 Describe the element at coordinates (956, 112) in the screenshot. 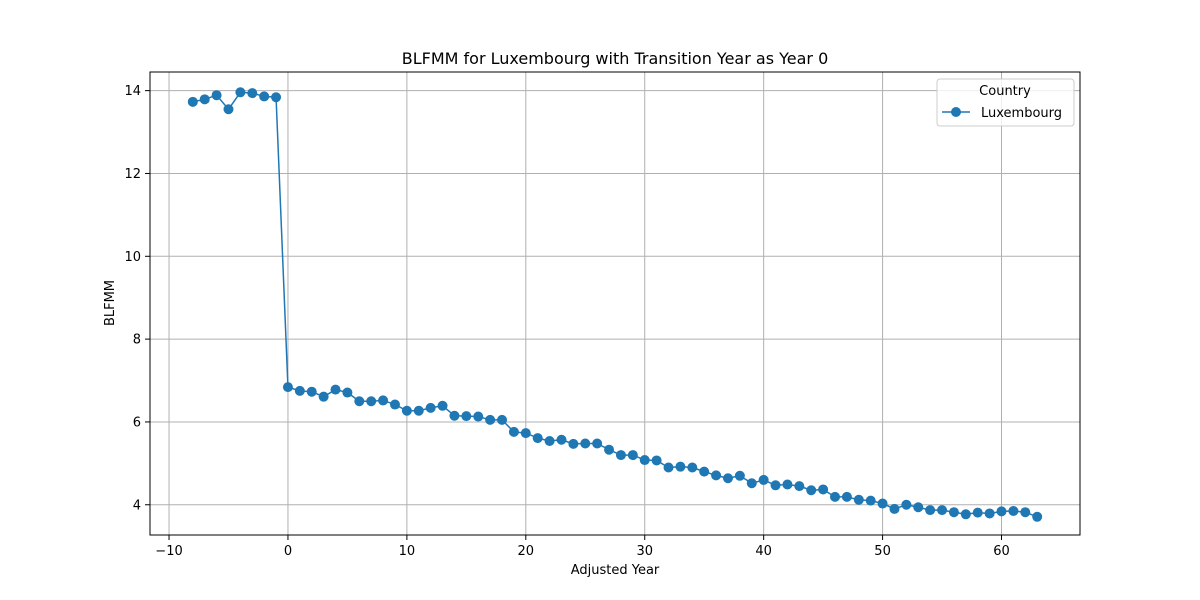

I see `legend-marker-swatch` at that location.